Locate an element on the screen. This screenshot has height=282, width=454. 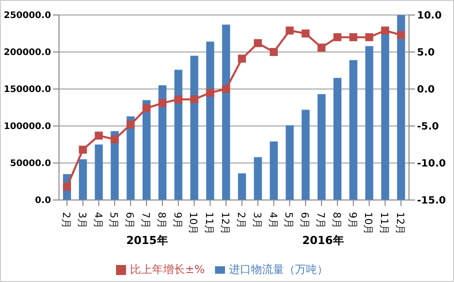
y2-tick-label: -15.0 is located at coordinates (431, 201).